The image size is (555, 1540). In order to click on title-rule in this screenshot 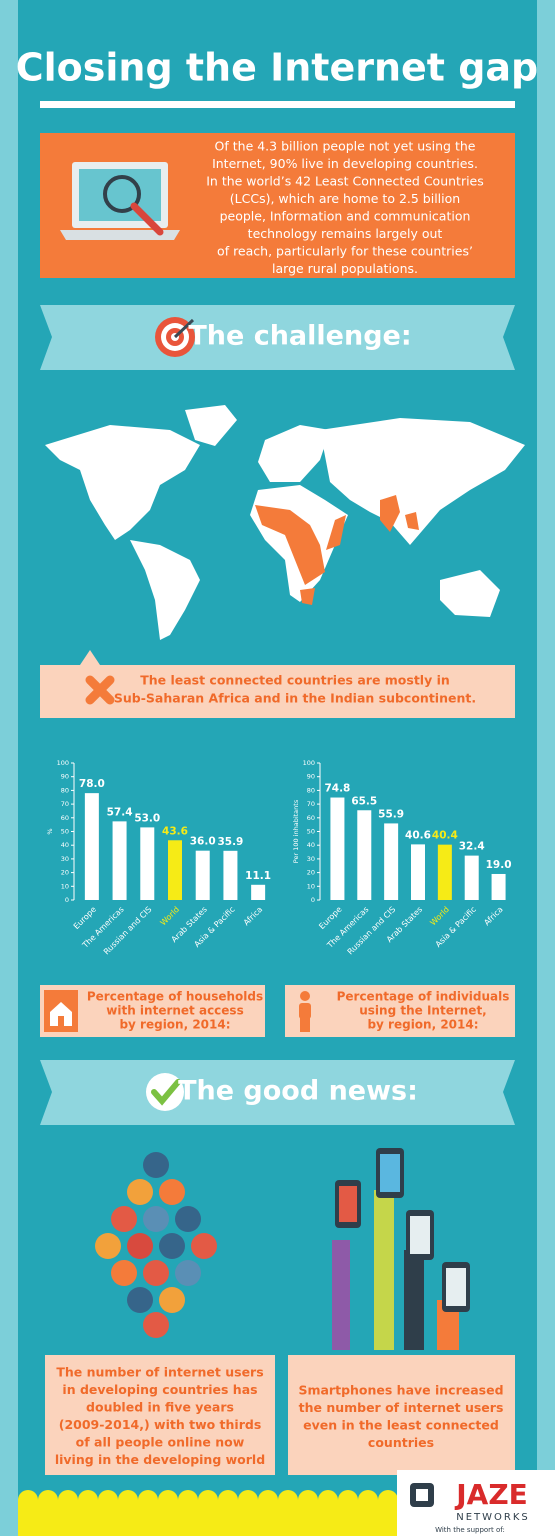, I will do `click(277, 104)`.